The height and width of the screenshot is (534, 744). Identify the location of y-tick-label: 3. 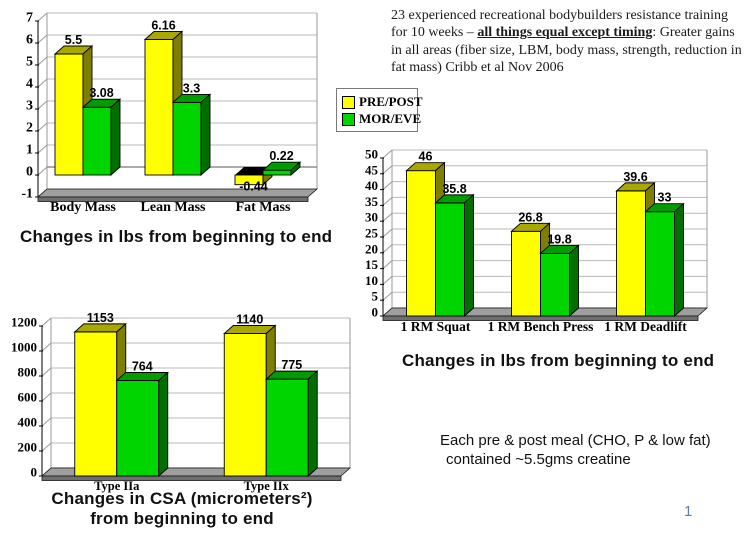
(29, 106).